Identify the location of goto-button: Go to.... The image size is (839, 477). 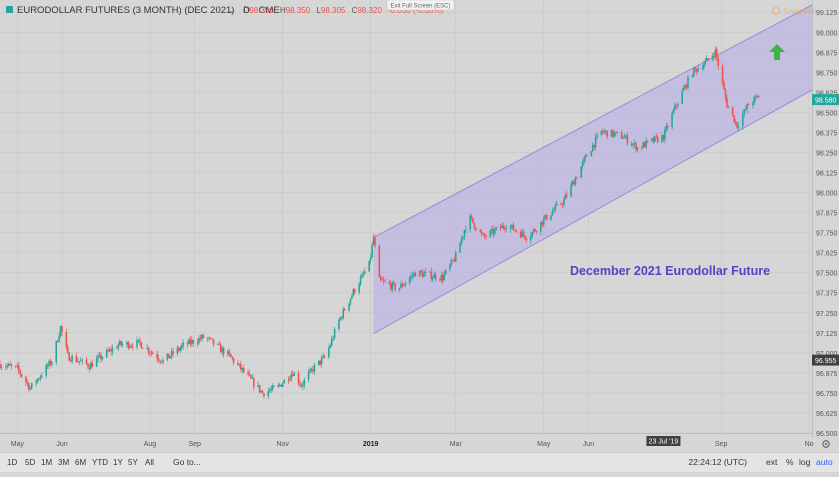
(187, 462).